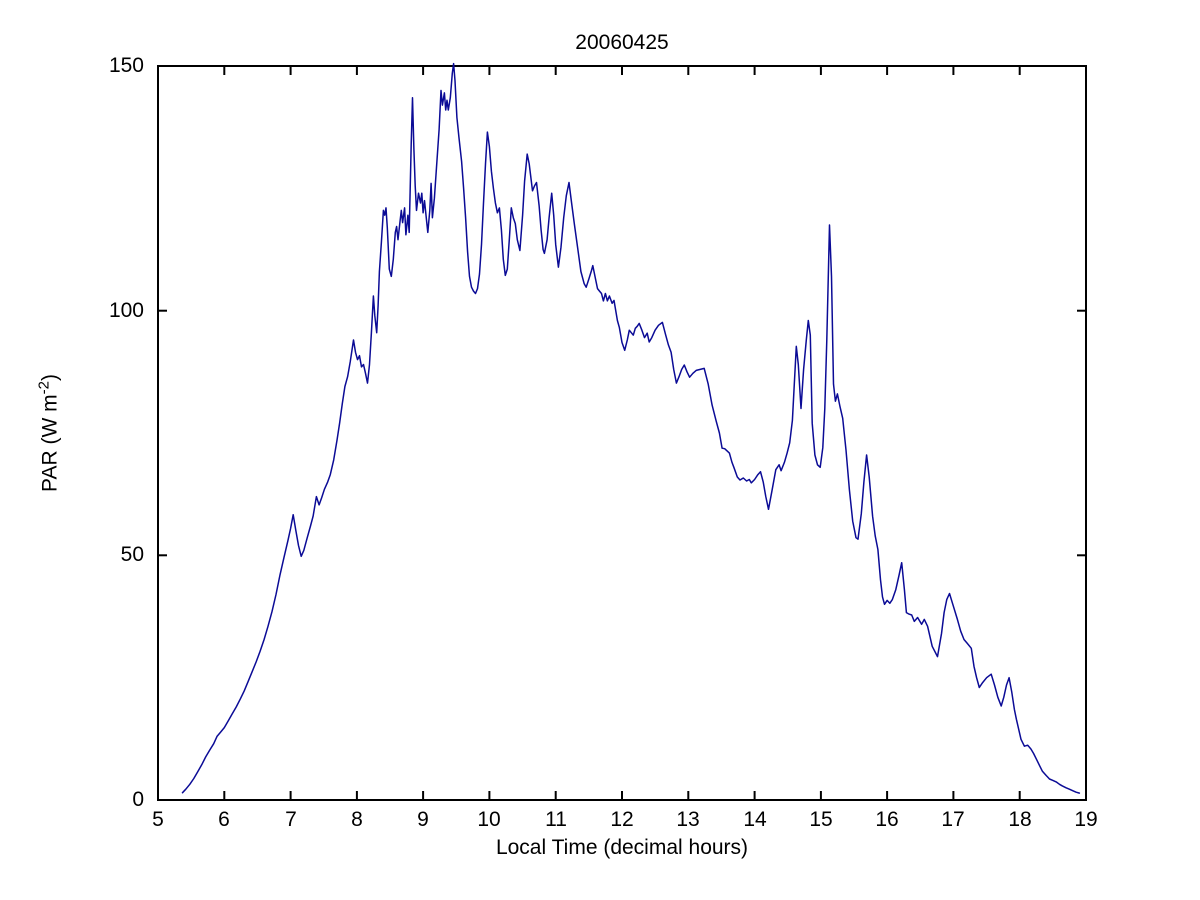 The height and width of the screenshot is (900, 1200). What do you see at coordinates (953, 819) in the screenshot?
I see `x-tick-label: 17` at bounding box center [953, 819].